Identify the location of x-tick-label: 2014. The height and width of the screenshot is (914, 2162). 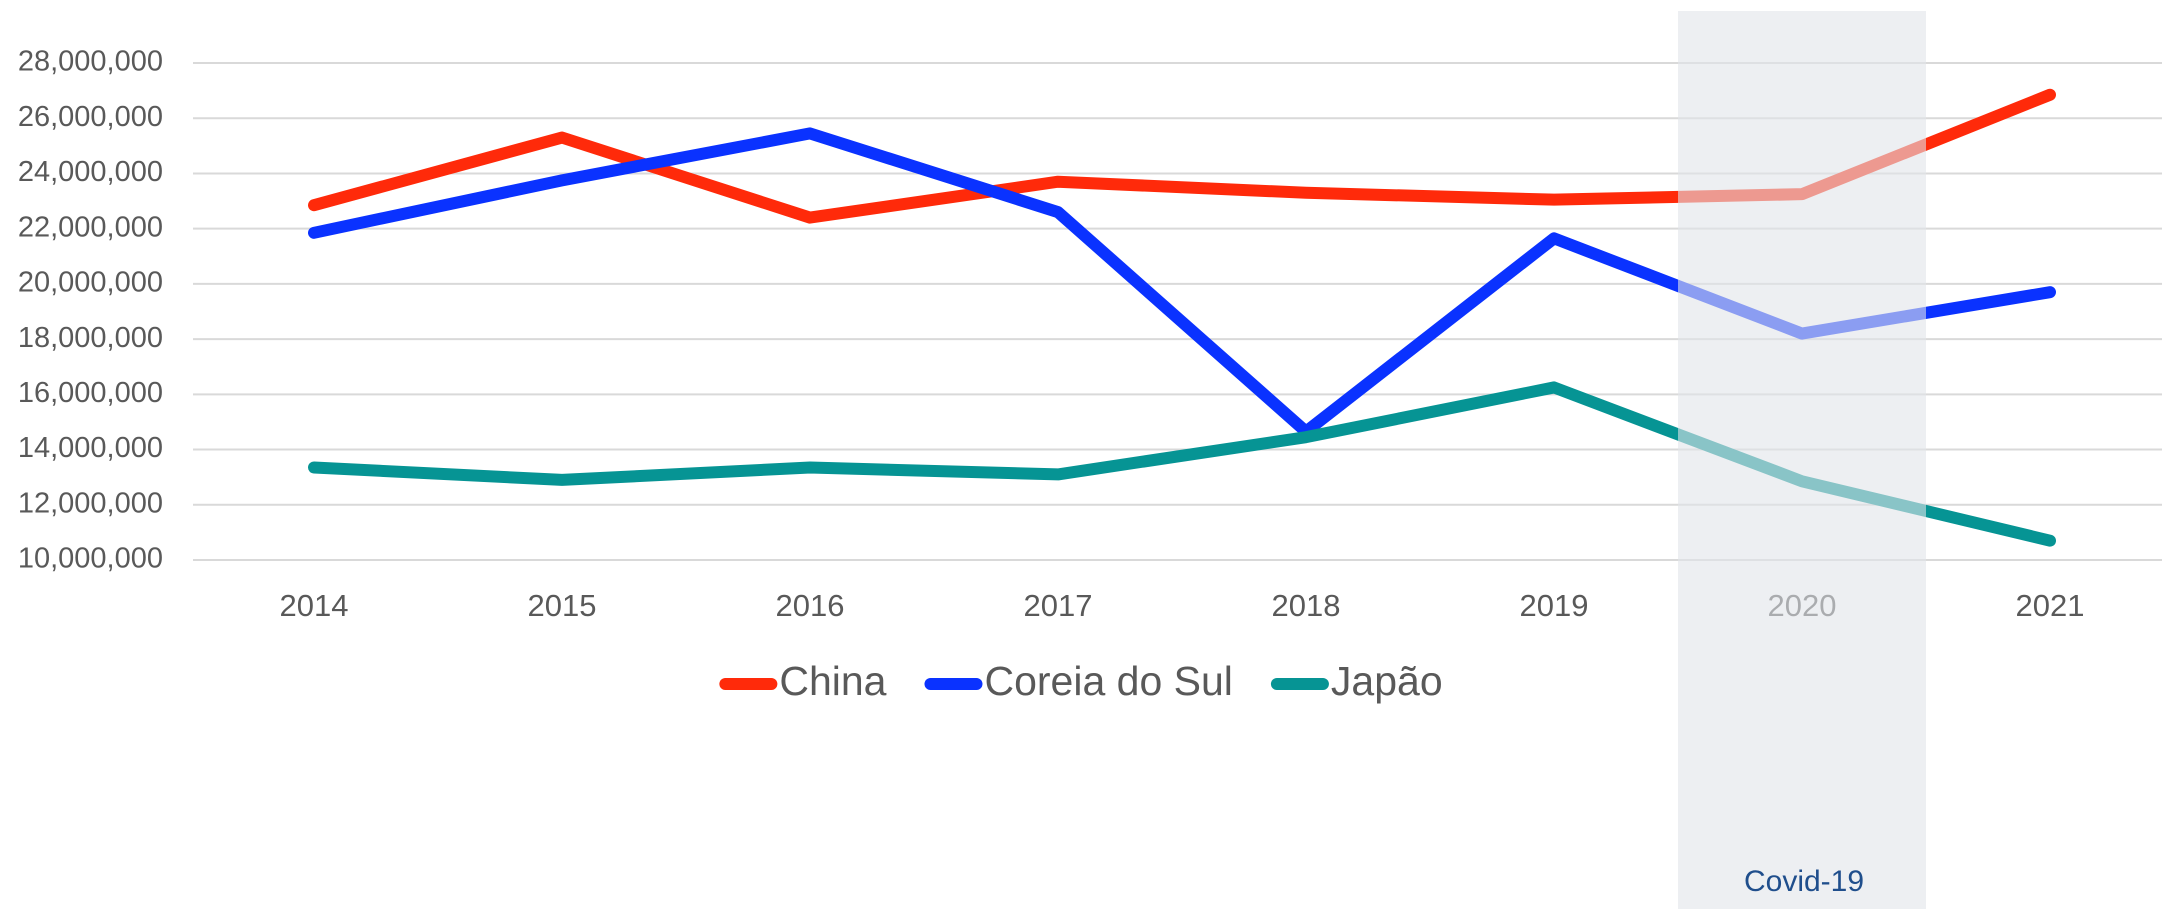
(314, 605).